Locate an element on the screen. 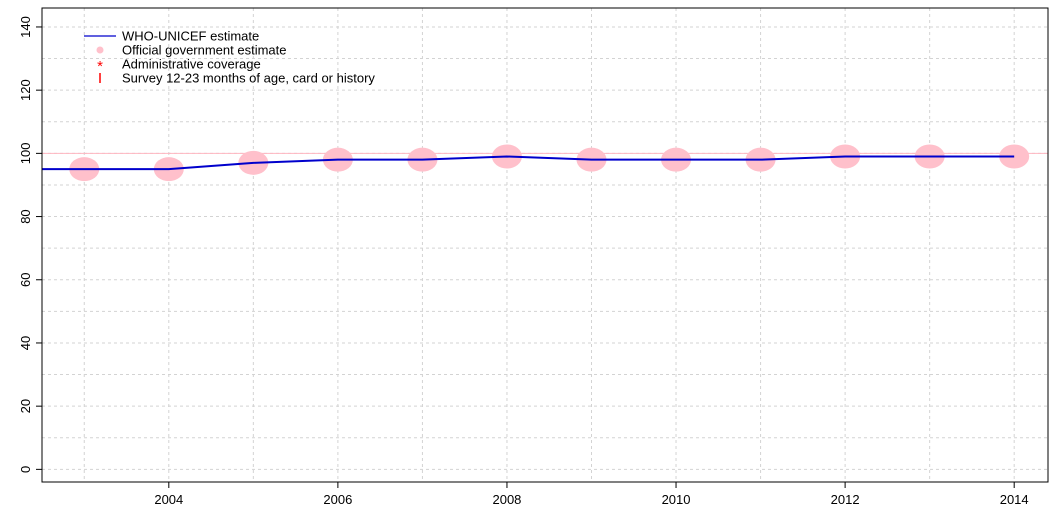 This screenshot has width=1050, height=512. y-tick-label: 120 is located at coordinates (25, 90).